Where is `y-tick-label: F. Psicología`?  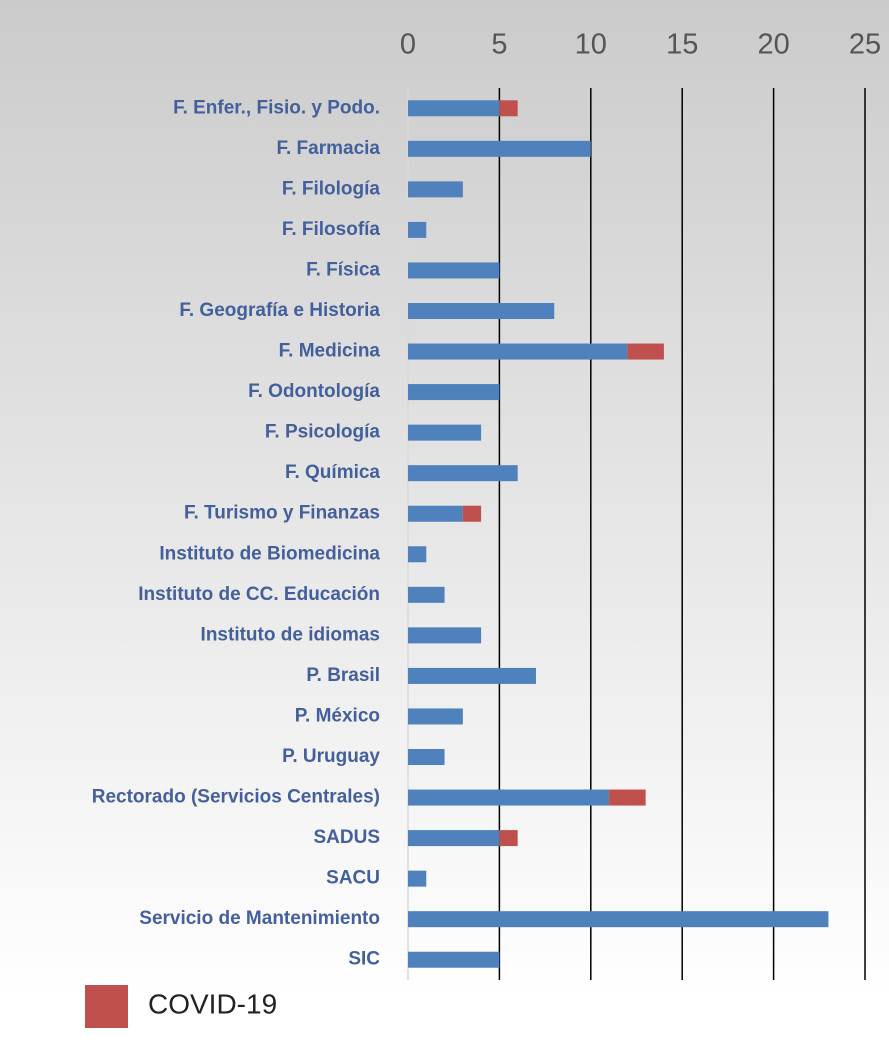 y-tick-label: F. Psicología is located at coordinates (323, 432).